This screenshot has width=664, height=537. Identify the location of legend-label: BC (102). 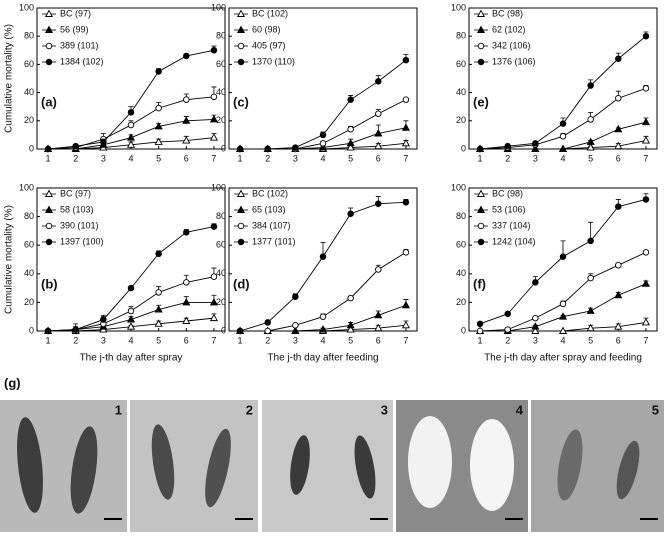
(270, 193).